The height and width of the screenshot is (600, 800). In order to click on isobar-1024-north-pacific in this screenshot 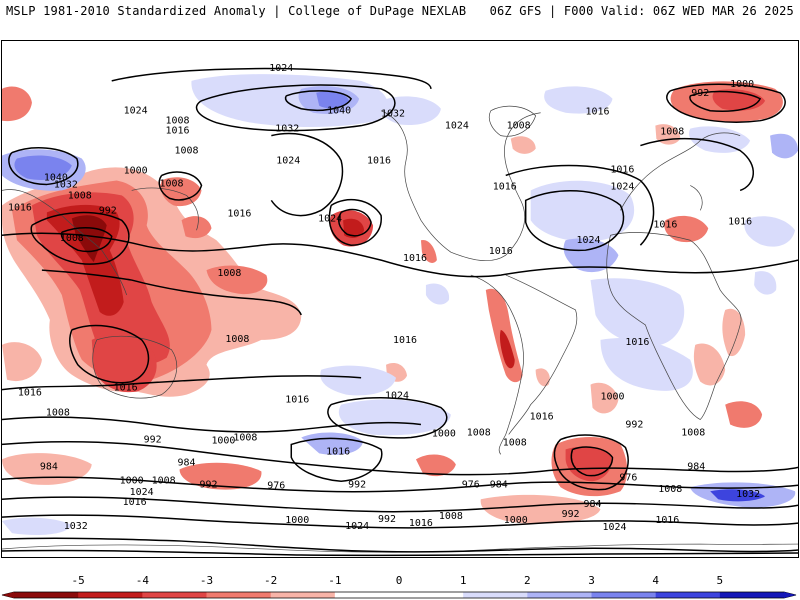, I will do `click(271, 78)`.